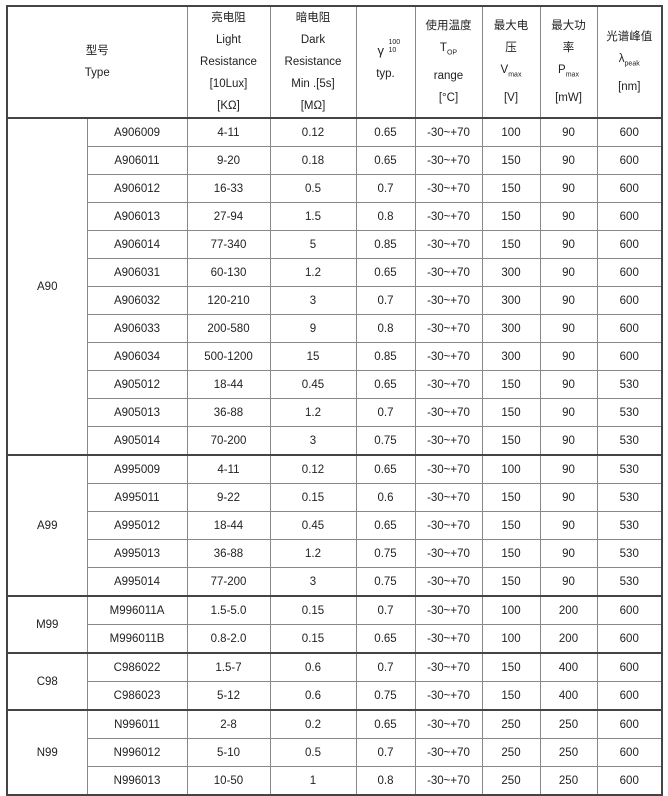 This screenshot has height=796, width=668. I want to click on cell-dark-resistance: 0.5, so click(313, 188).